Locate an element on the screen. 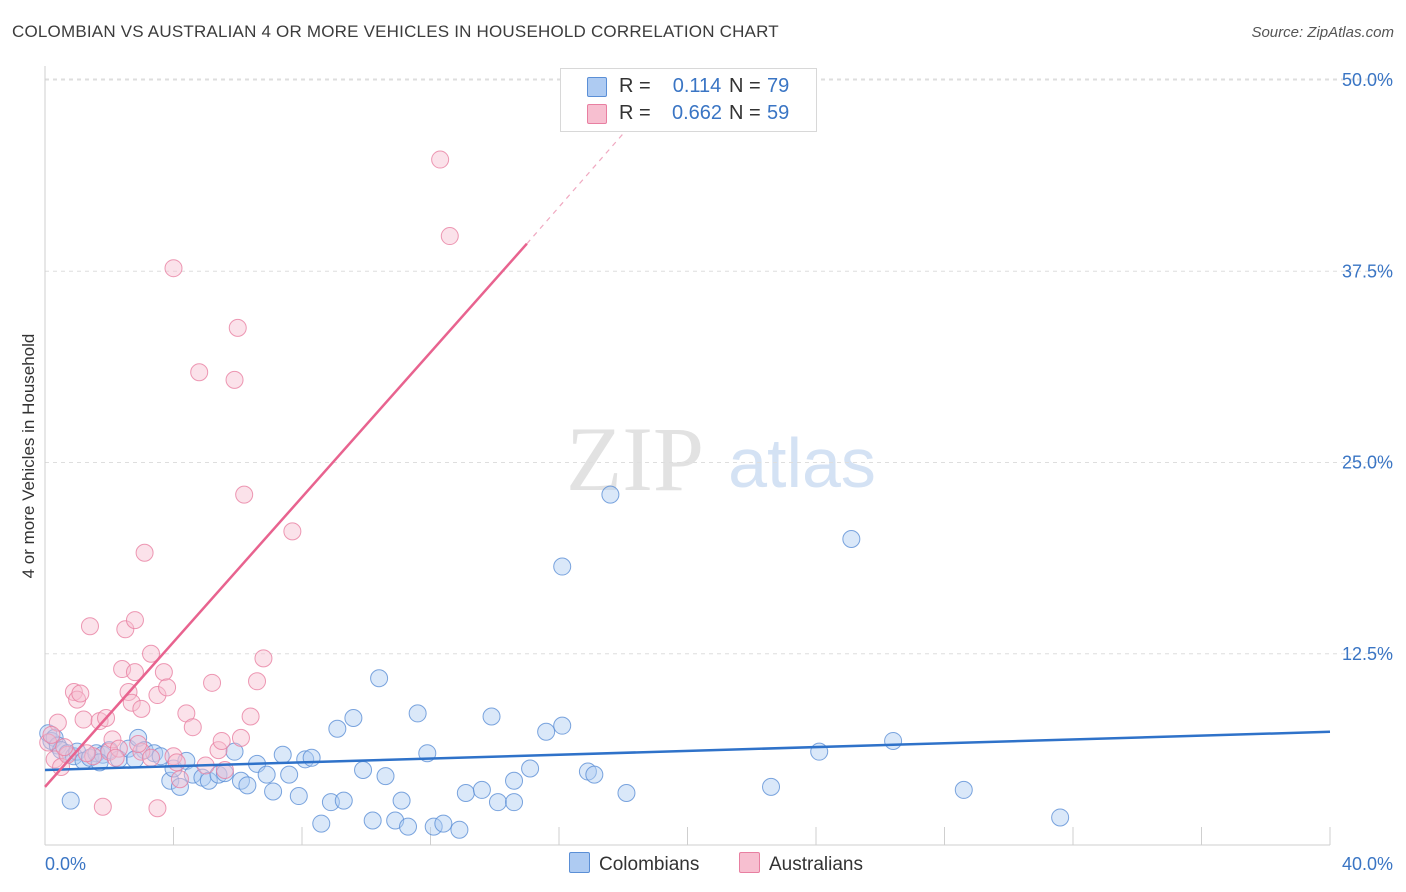 The image size is (1406, 892). x-tick-label-max: 40.0% is located at coordinates (1367, 864).